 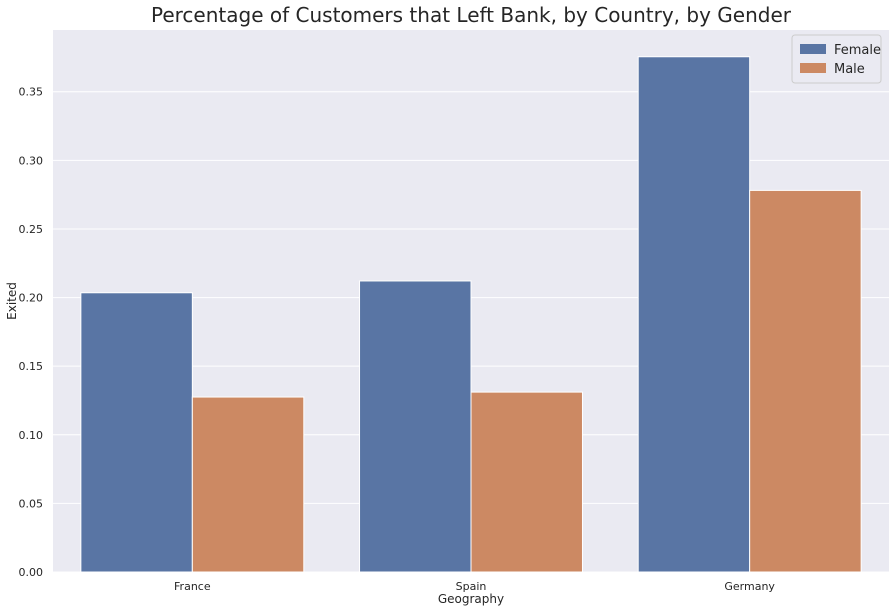 I want to click on y-tick-label: 0.20, so click(x=31, y=298).